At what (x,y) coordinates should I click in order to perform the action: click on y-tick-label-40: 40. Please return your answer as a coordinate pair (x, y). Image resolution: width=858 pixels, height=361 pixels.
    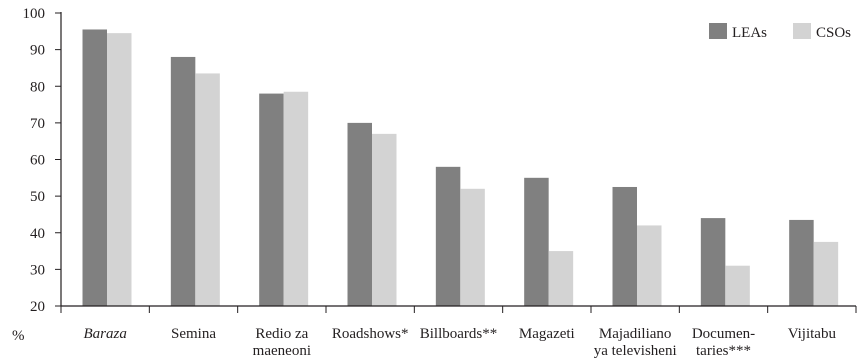
    Looking at the image, I should click on (37, 234).